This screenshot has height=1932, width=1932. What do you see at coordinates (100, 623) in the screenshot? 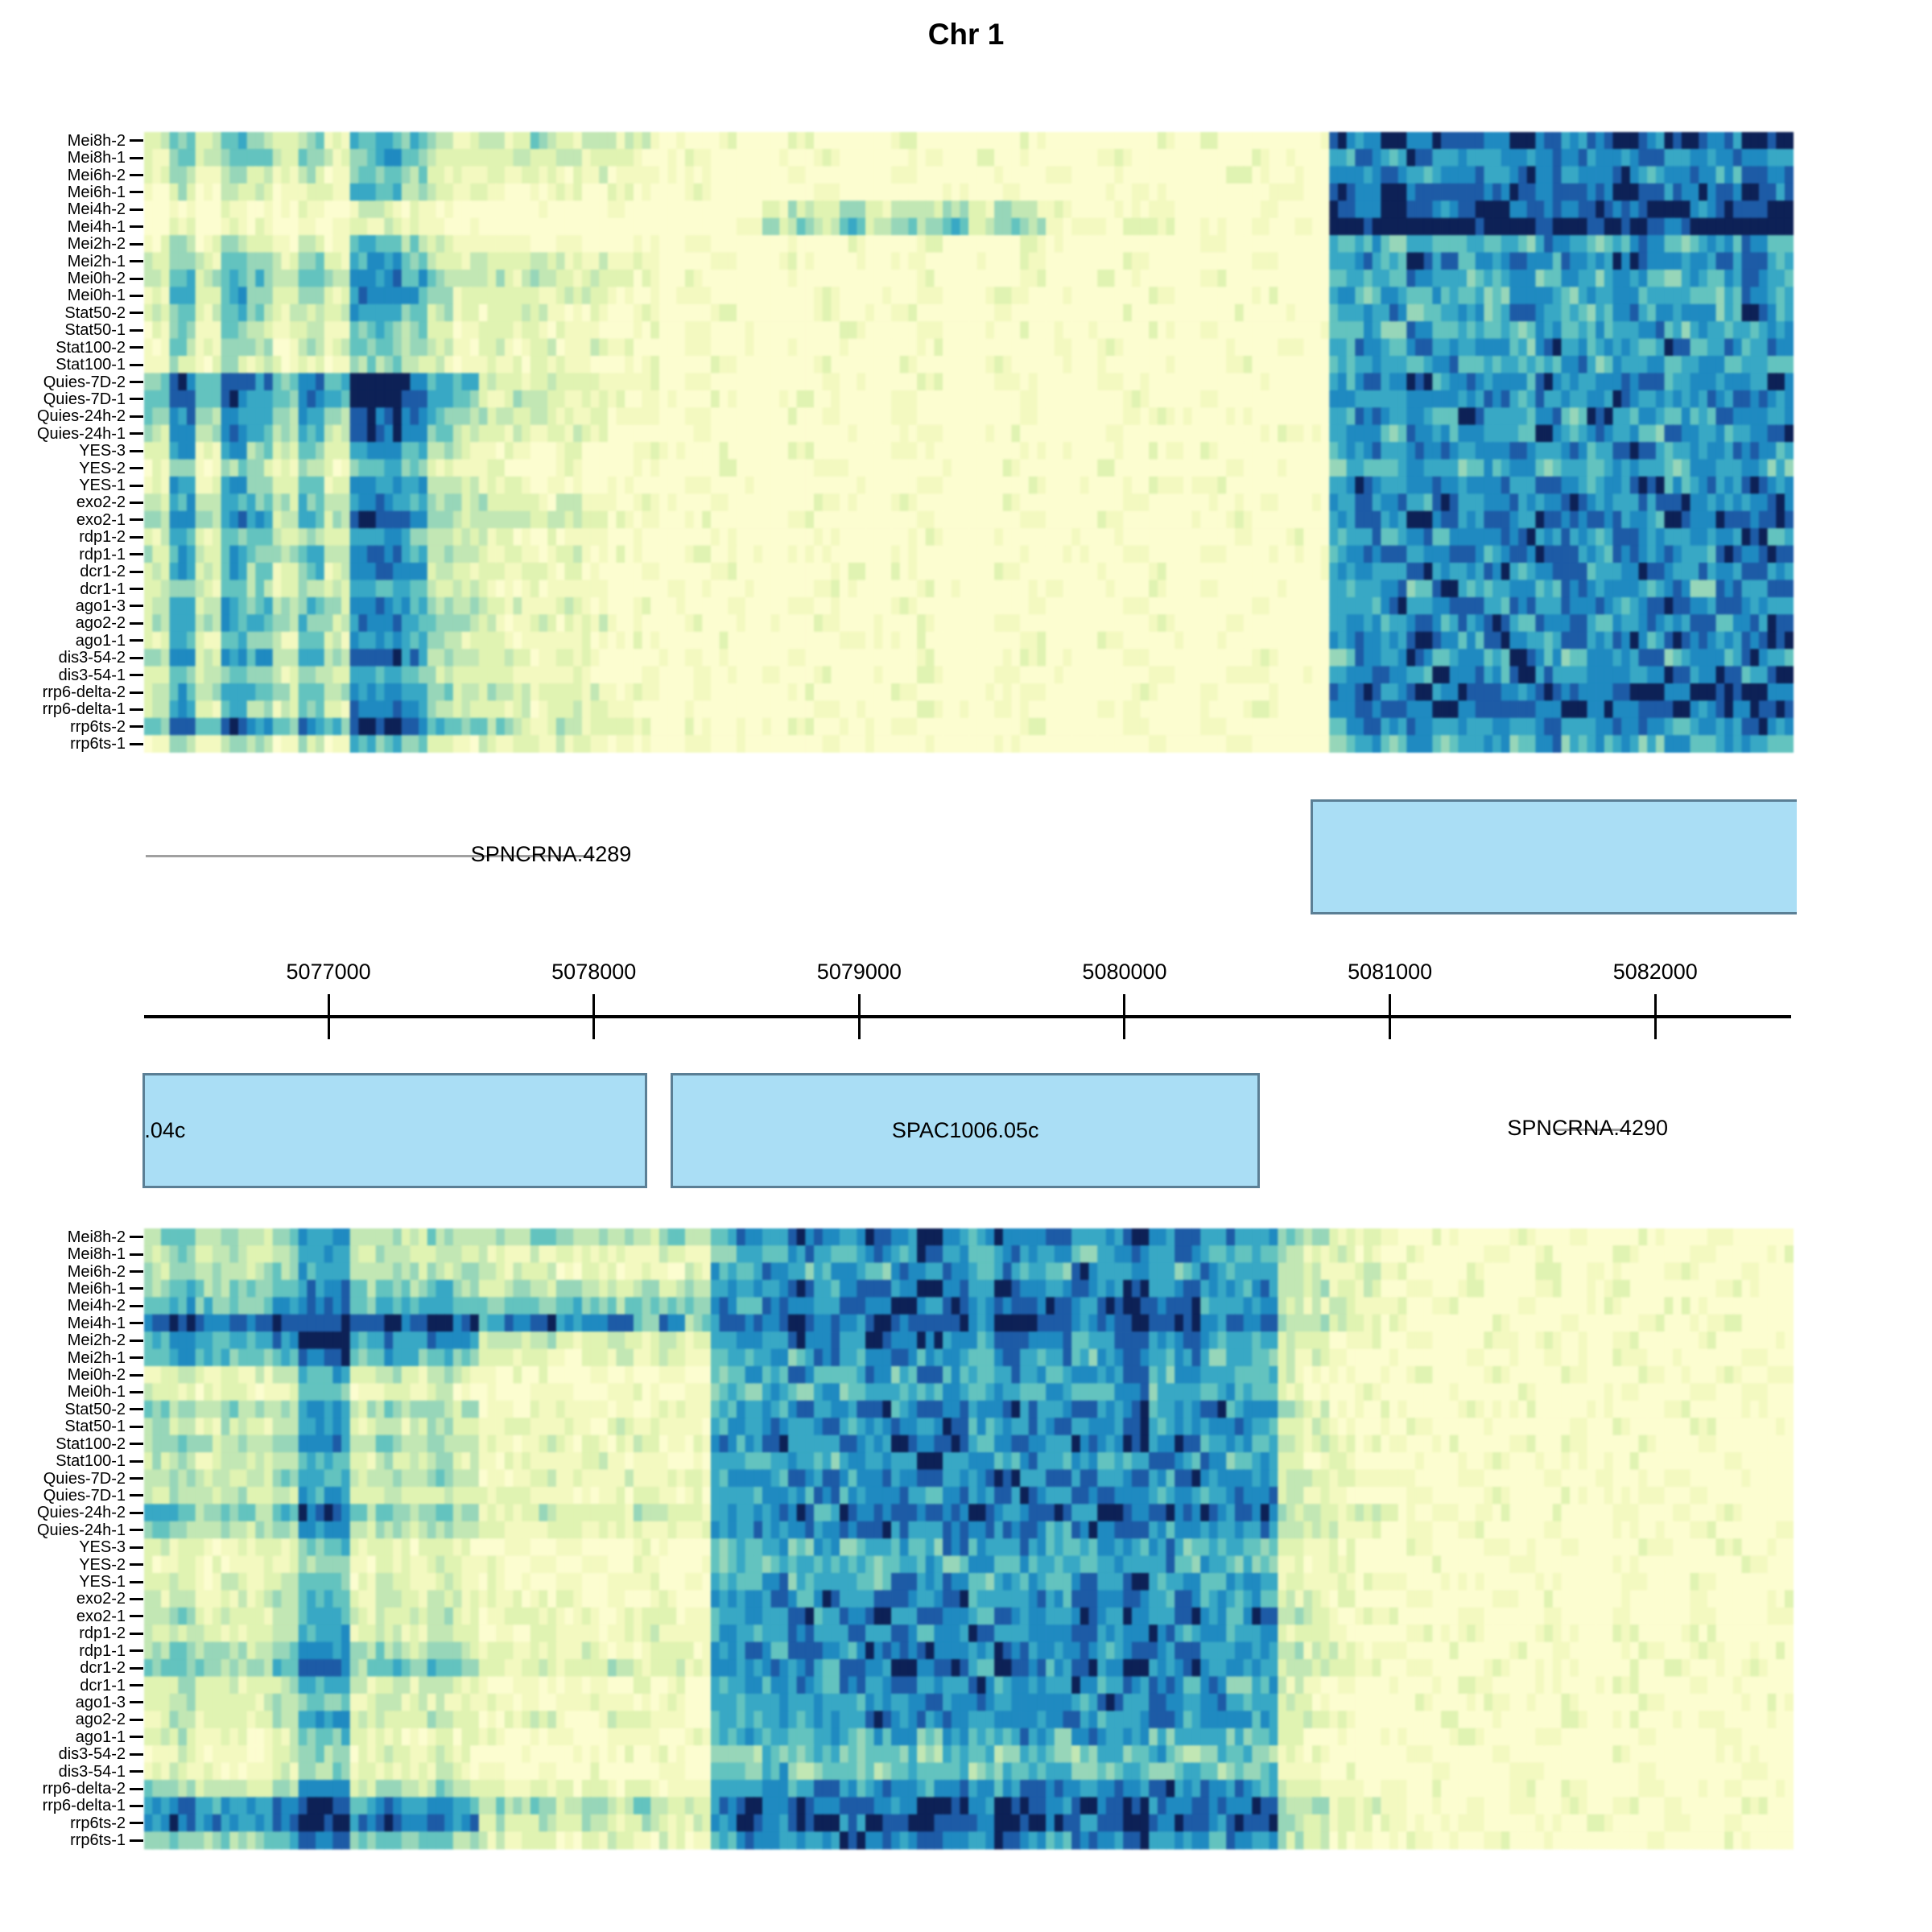
I see `row-label-top-ago2-2: ago2-2` at bounding box center [100, 623].